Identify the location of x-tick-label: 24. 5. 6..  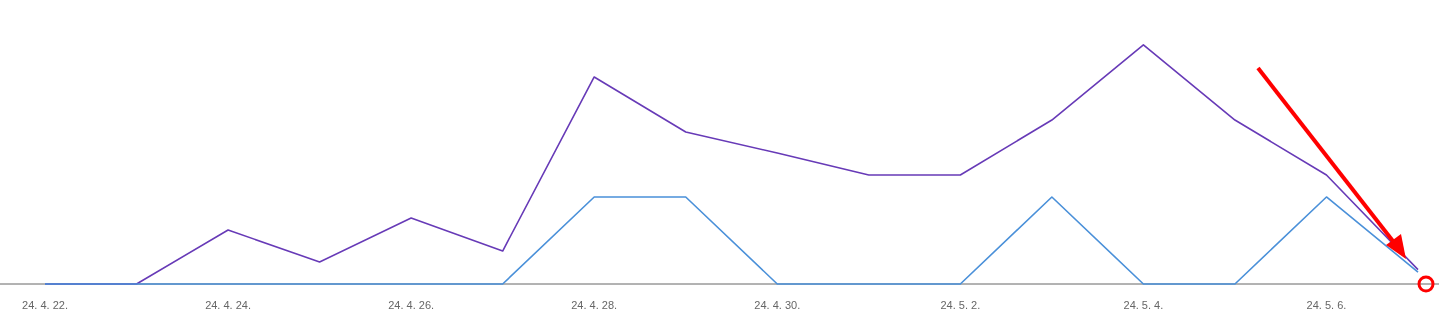
(1326, 305).